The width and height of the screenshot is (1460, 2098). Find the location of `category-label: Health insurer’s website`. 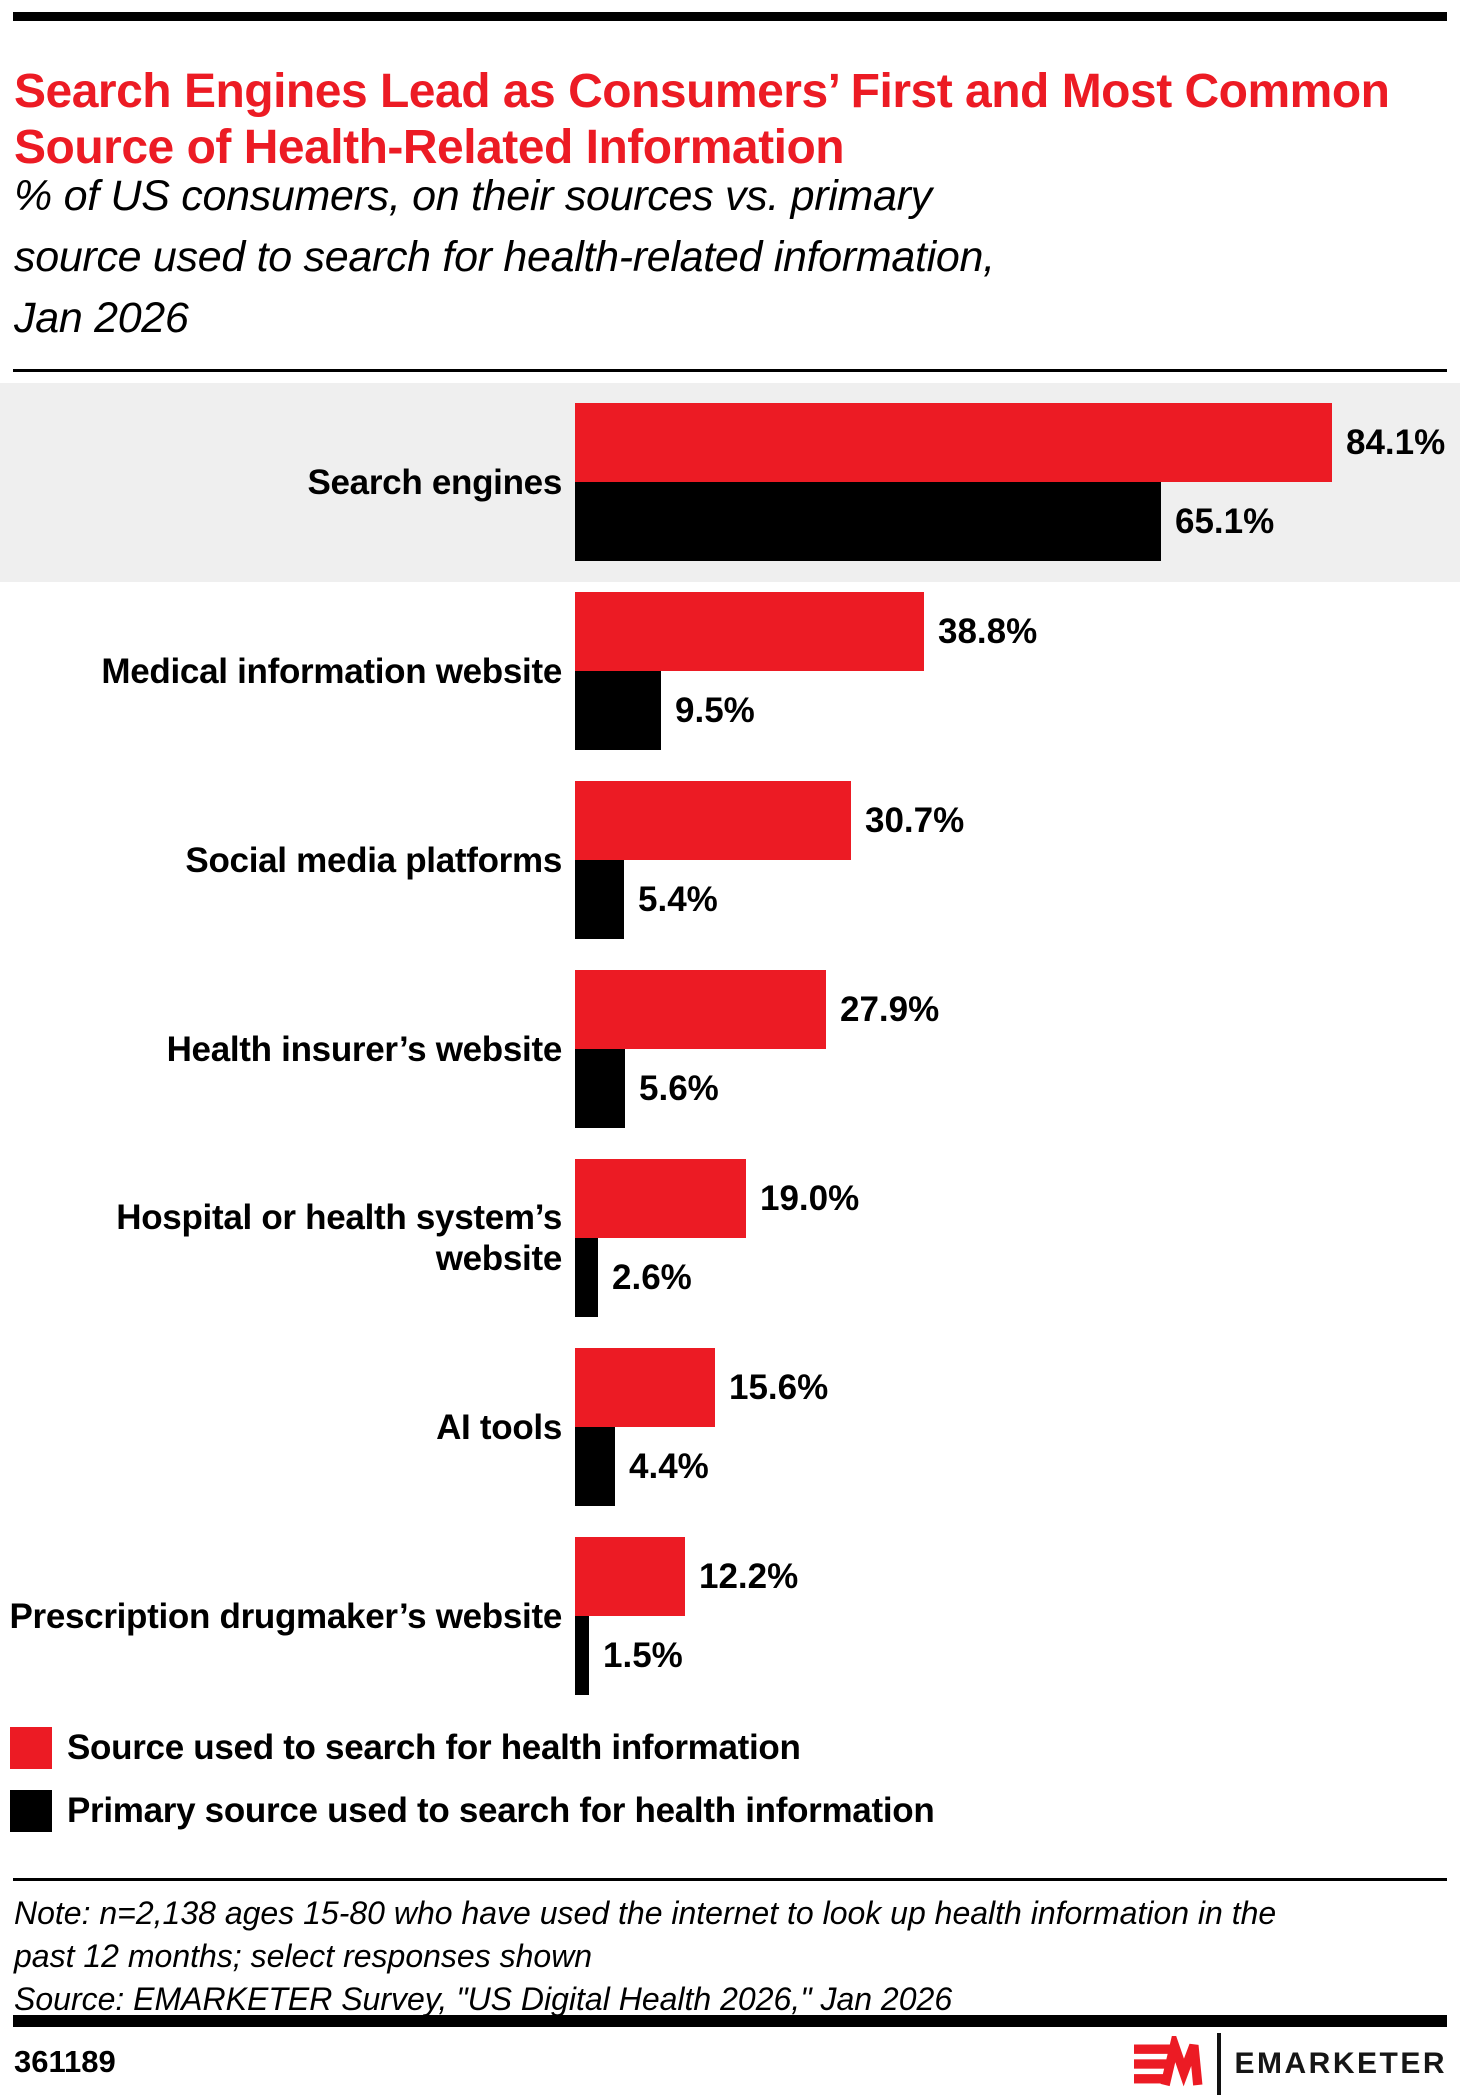

category-label: Health insurer’s website is located at coordinates (364, 1049).